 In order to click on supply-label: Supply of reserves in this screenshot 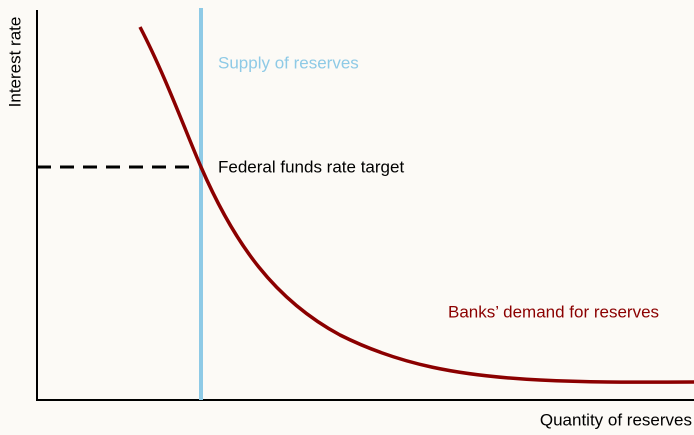, I will do `click(288, 62)`.